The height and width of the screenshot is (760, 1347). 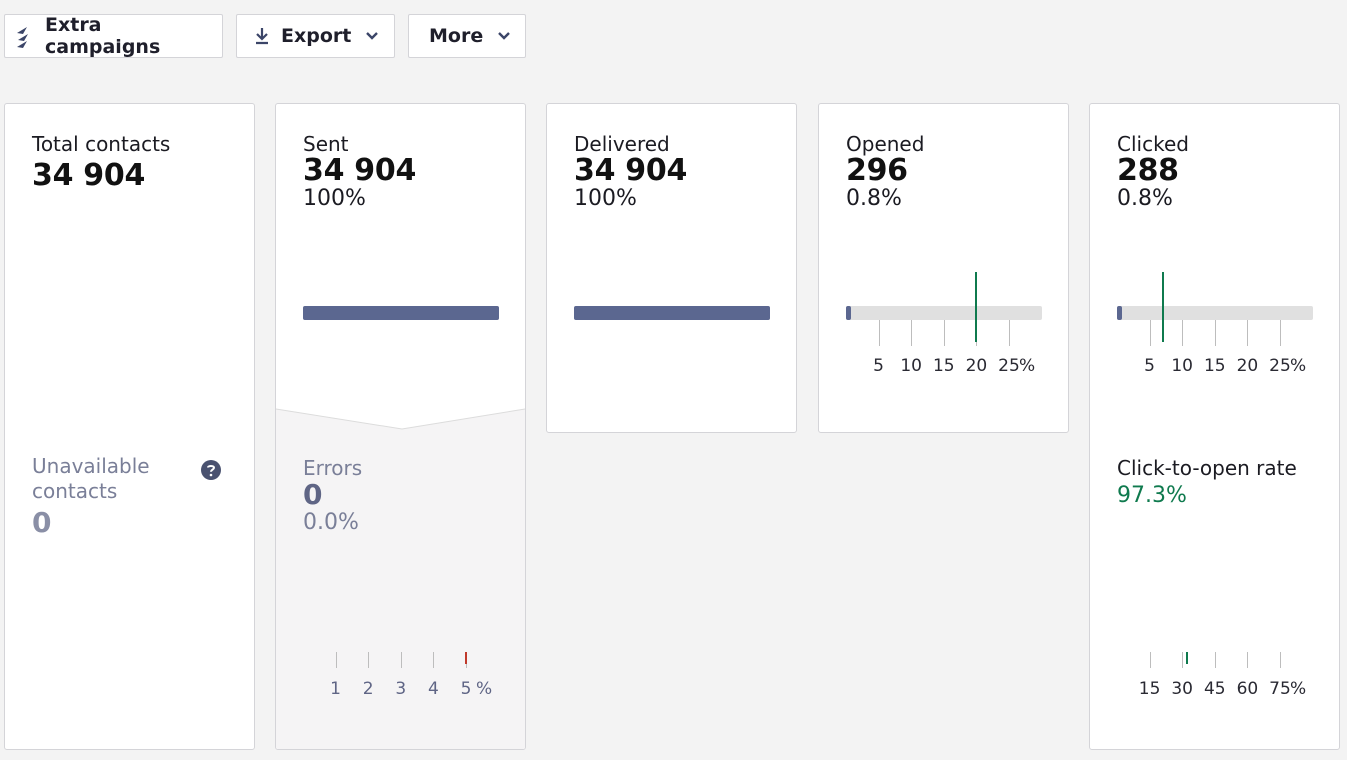 What do you see at coordinates (401, 689) in the screenshot?
I see `scale-tick-label: 3` at bounding box center [401, 689].